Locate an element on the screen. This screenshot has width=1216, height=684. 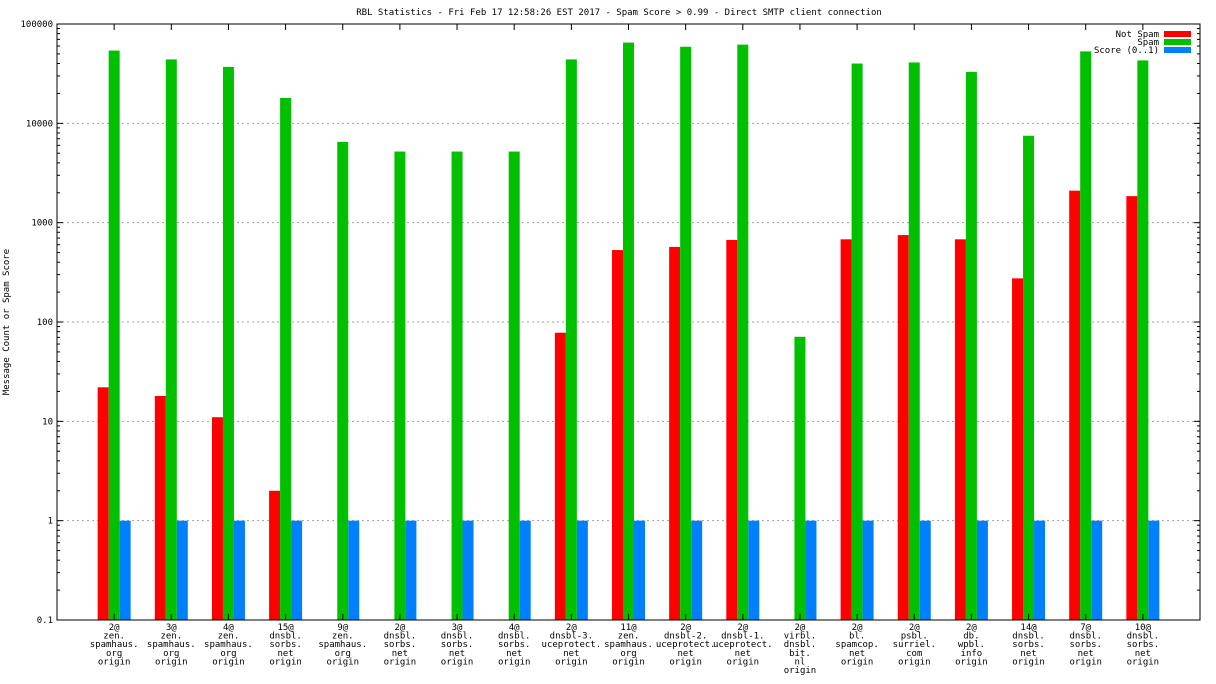
x-tick-label: psbl. is located at coordinates (914, 637).